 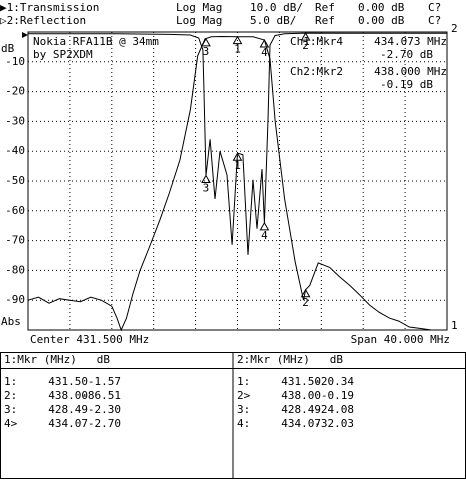 What do you see at coordinates (25, 35) in the screenshot?
I see `reference-arrow` at bounding box center [25, 35].